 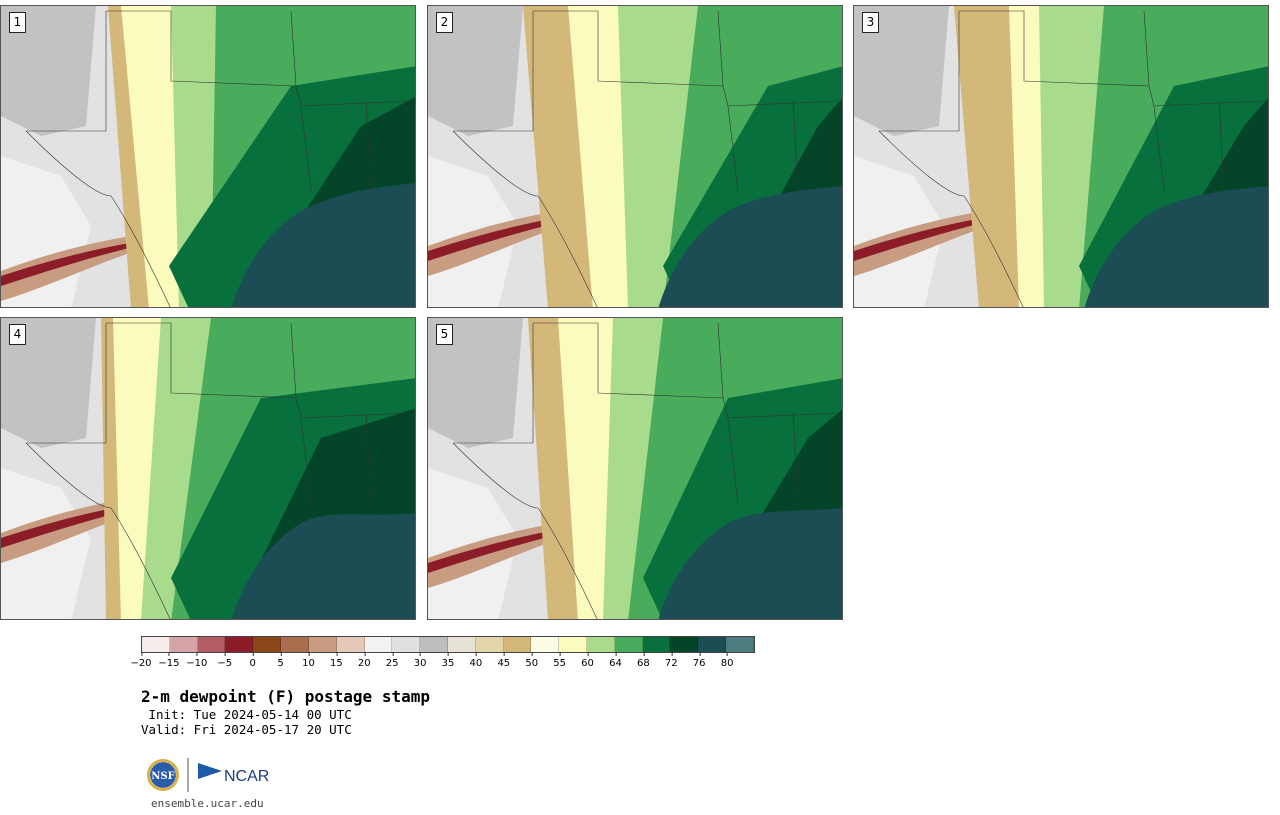 I want to click on ensemble-member-map-2: 2, so click(x=635, y=156).